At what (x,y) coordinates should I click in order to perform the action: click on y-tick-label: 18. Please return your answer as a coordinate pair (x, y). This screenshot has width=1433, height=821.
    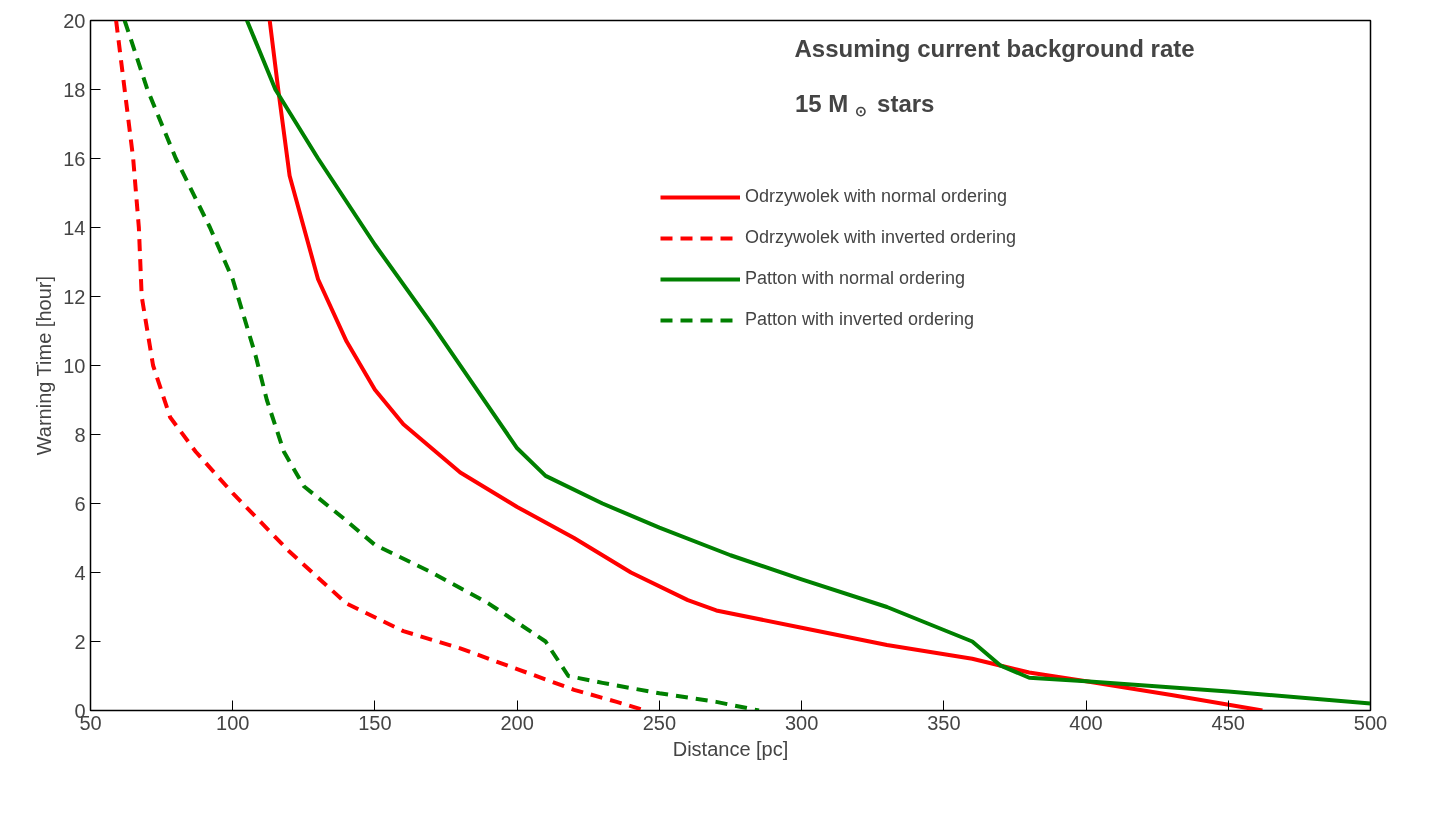
    Looking at the image, I should click on (74, 89).